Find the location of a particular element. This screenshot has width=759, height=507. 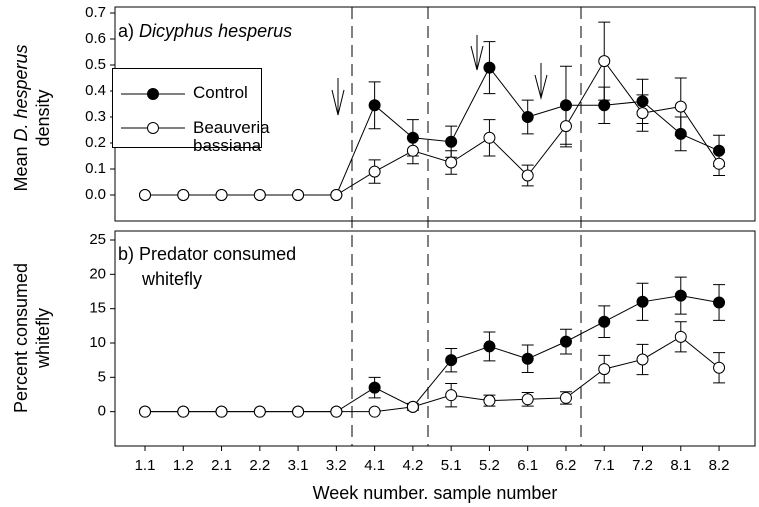

panel-title: a) Dicyphus hesperus is located at coordinates (205, 31).